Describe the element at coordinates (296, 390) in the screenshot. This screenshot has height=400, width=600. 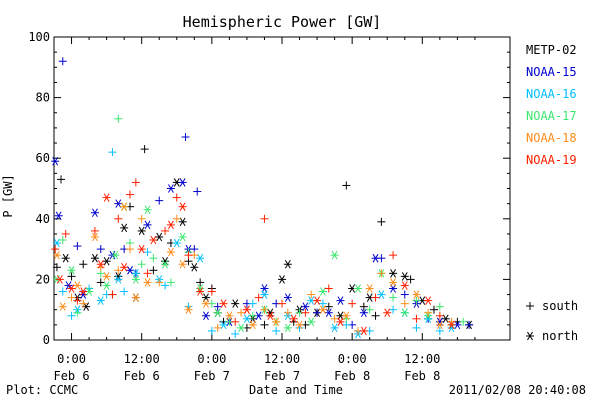
I see `x-axis-label: Date and Time` at that location.